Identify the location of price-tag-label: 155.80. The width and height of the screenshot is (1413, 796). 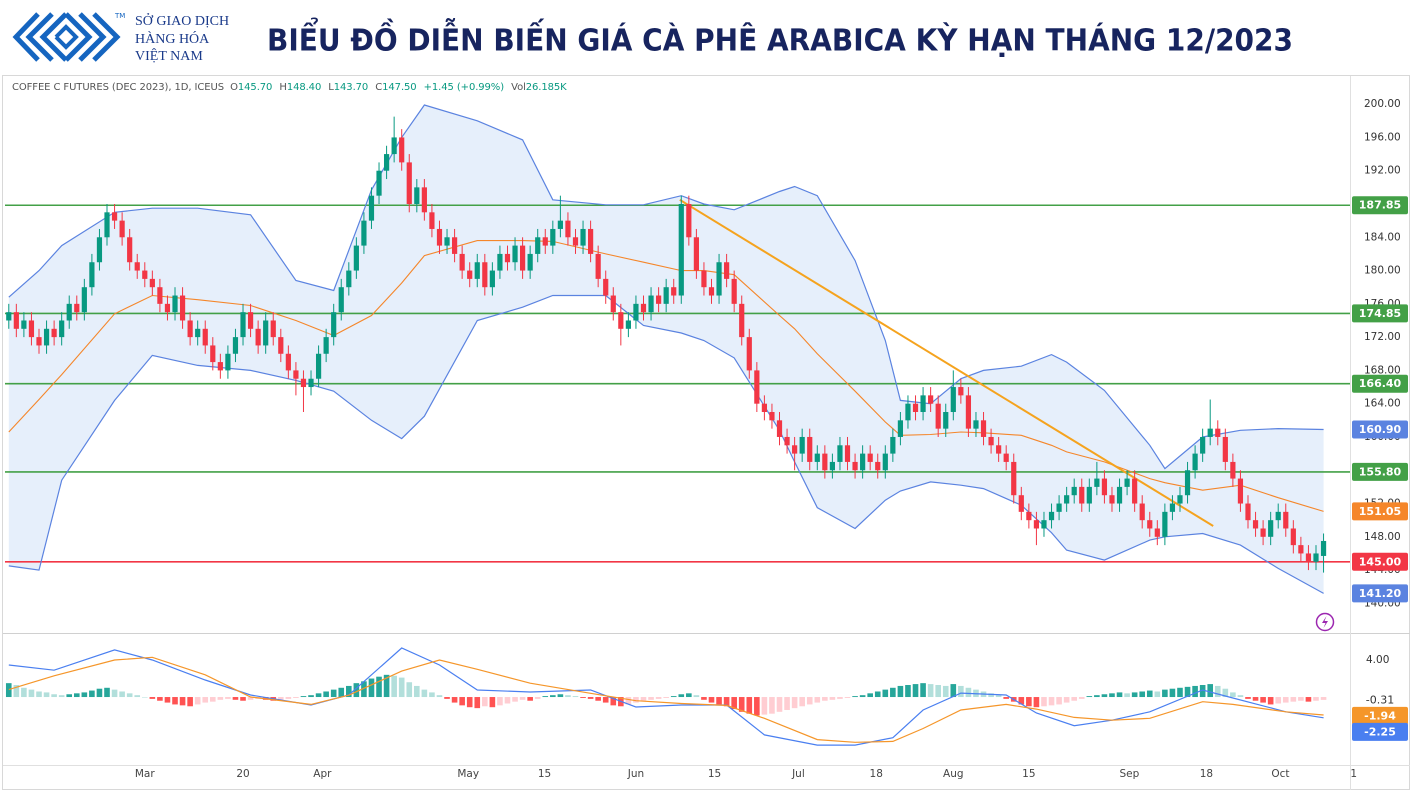
(1380, 471).